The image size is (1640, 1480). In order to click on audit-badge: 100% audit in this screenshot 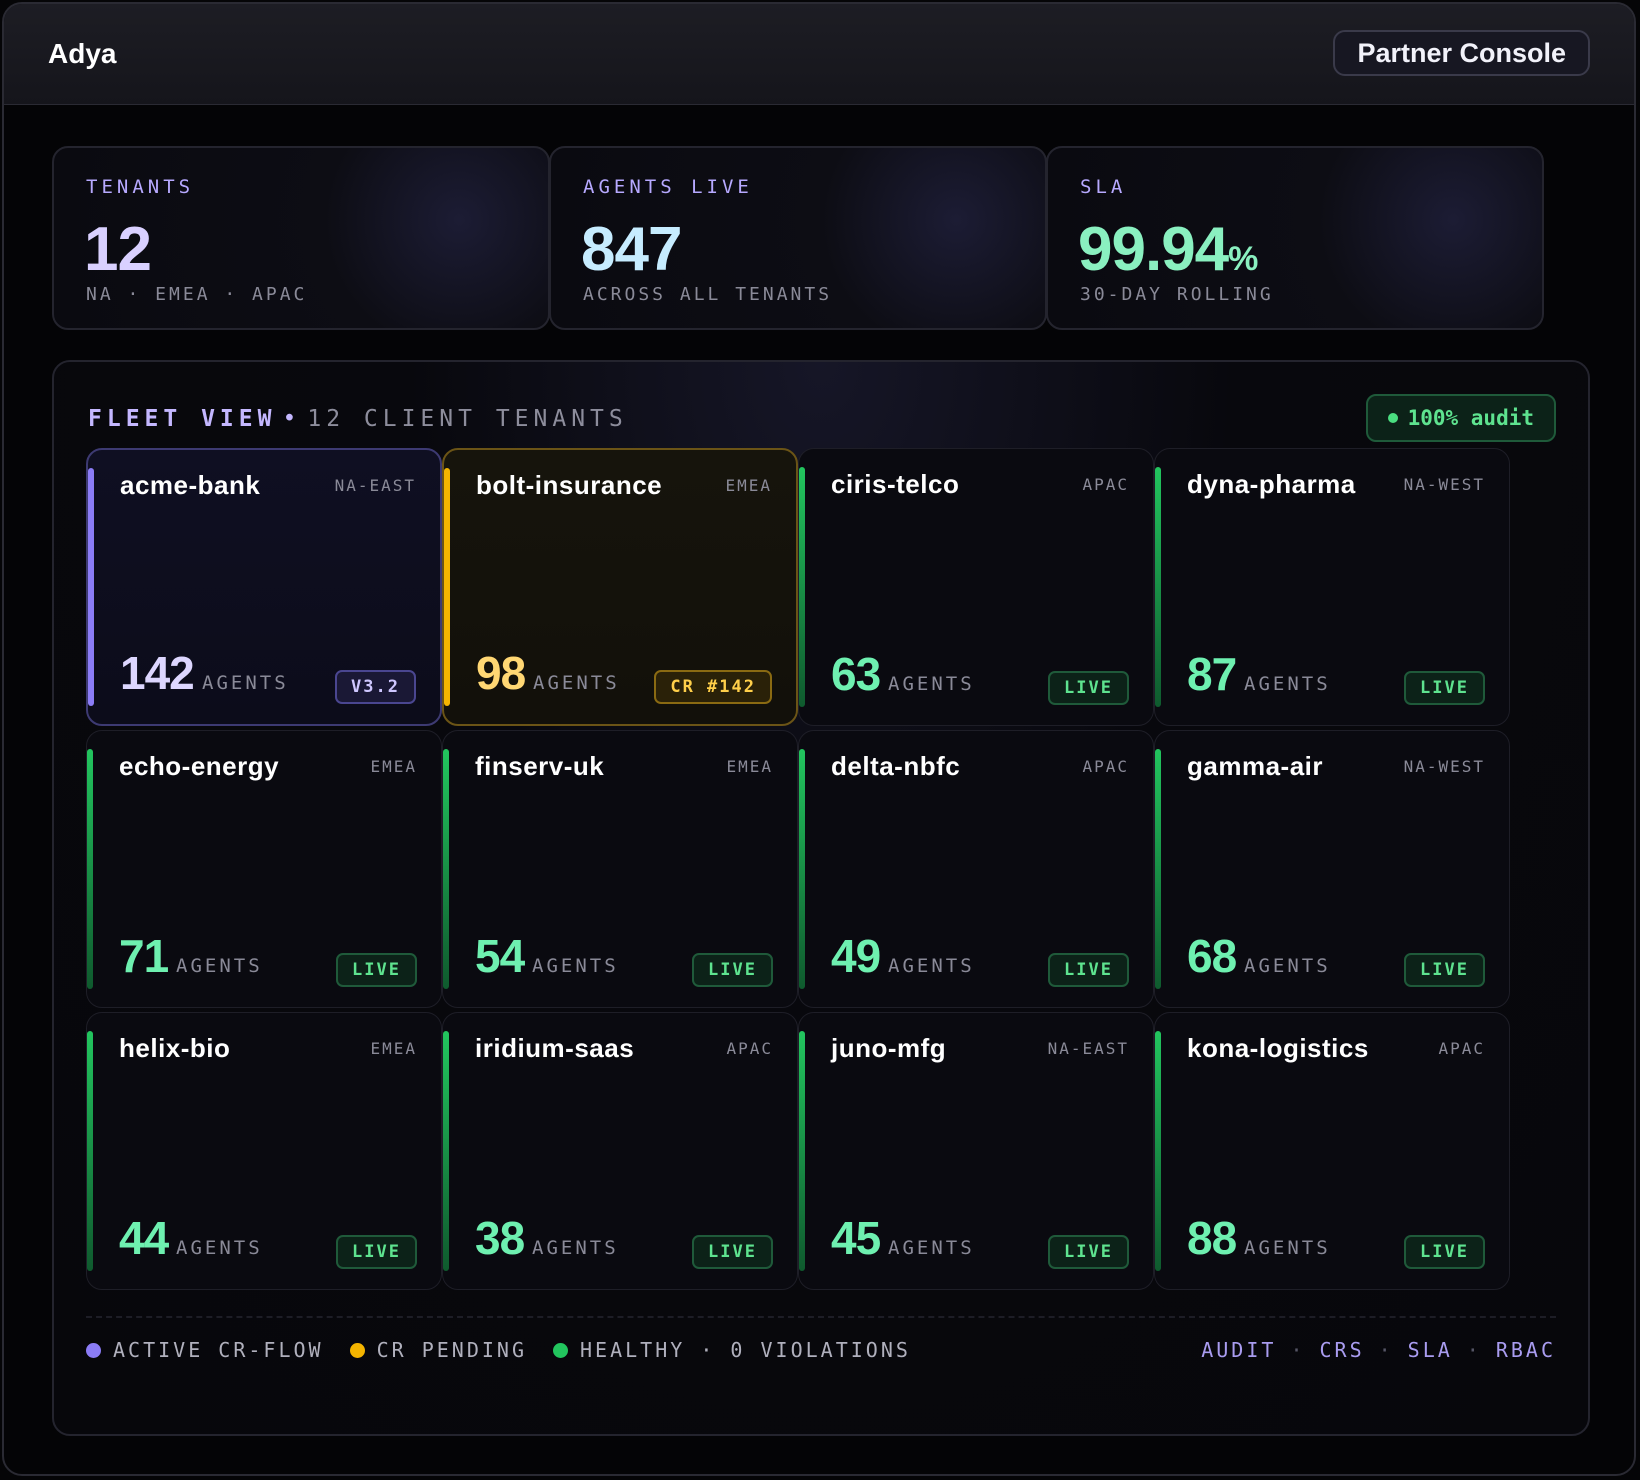, I will do `click(1460, 418)`.